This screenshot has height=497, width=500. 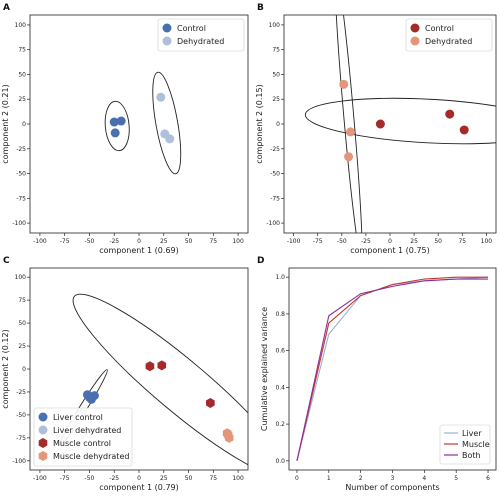 I want to click on x-axis-label: Number of components, so click(x=392, y=487).